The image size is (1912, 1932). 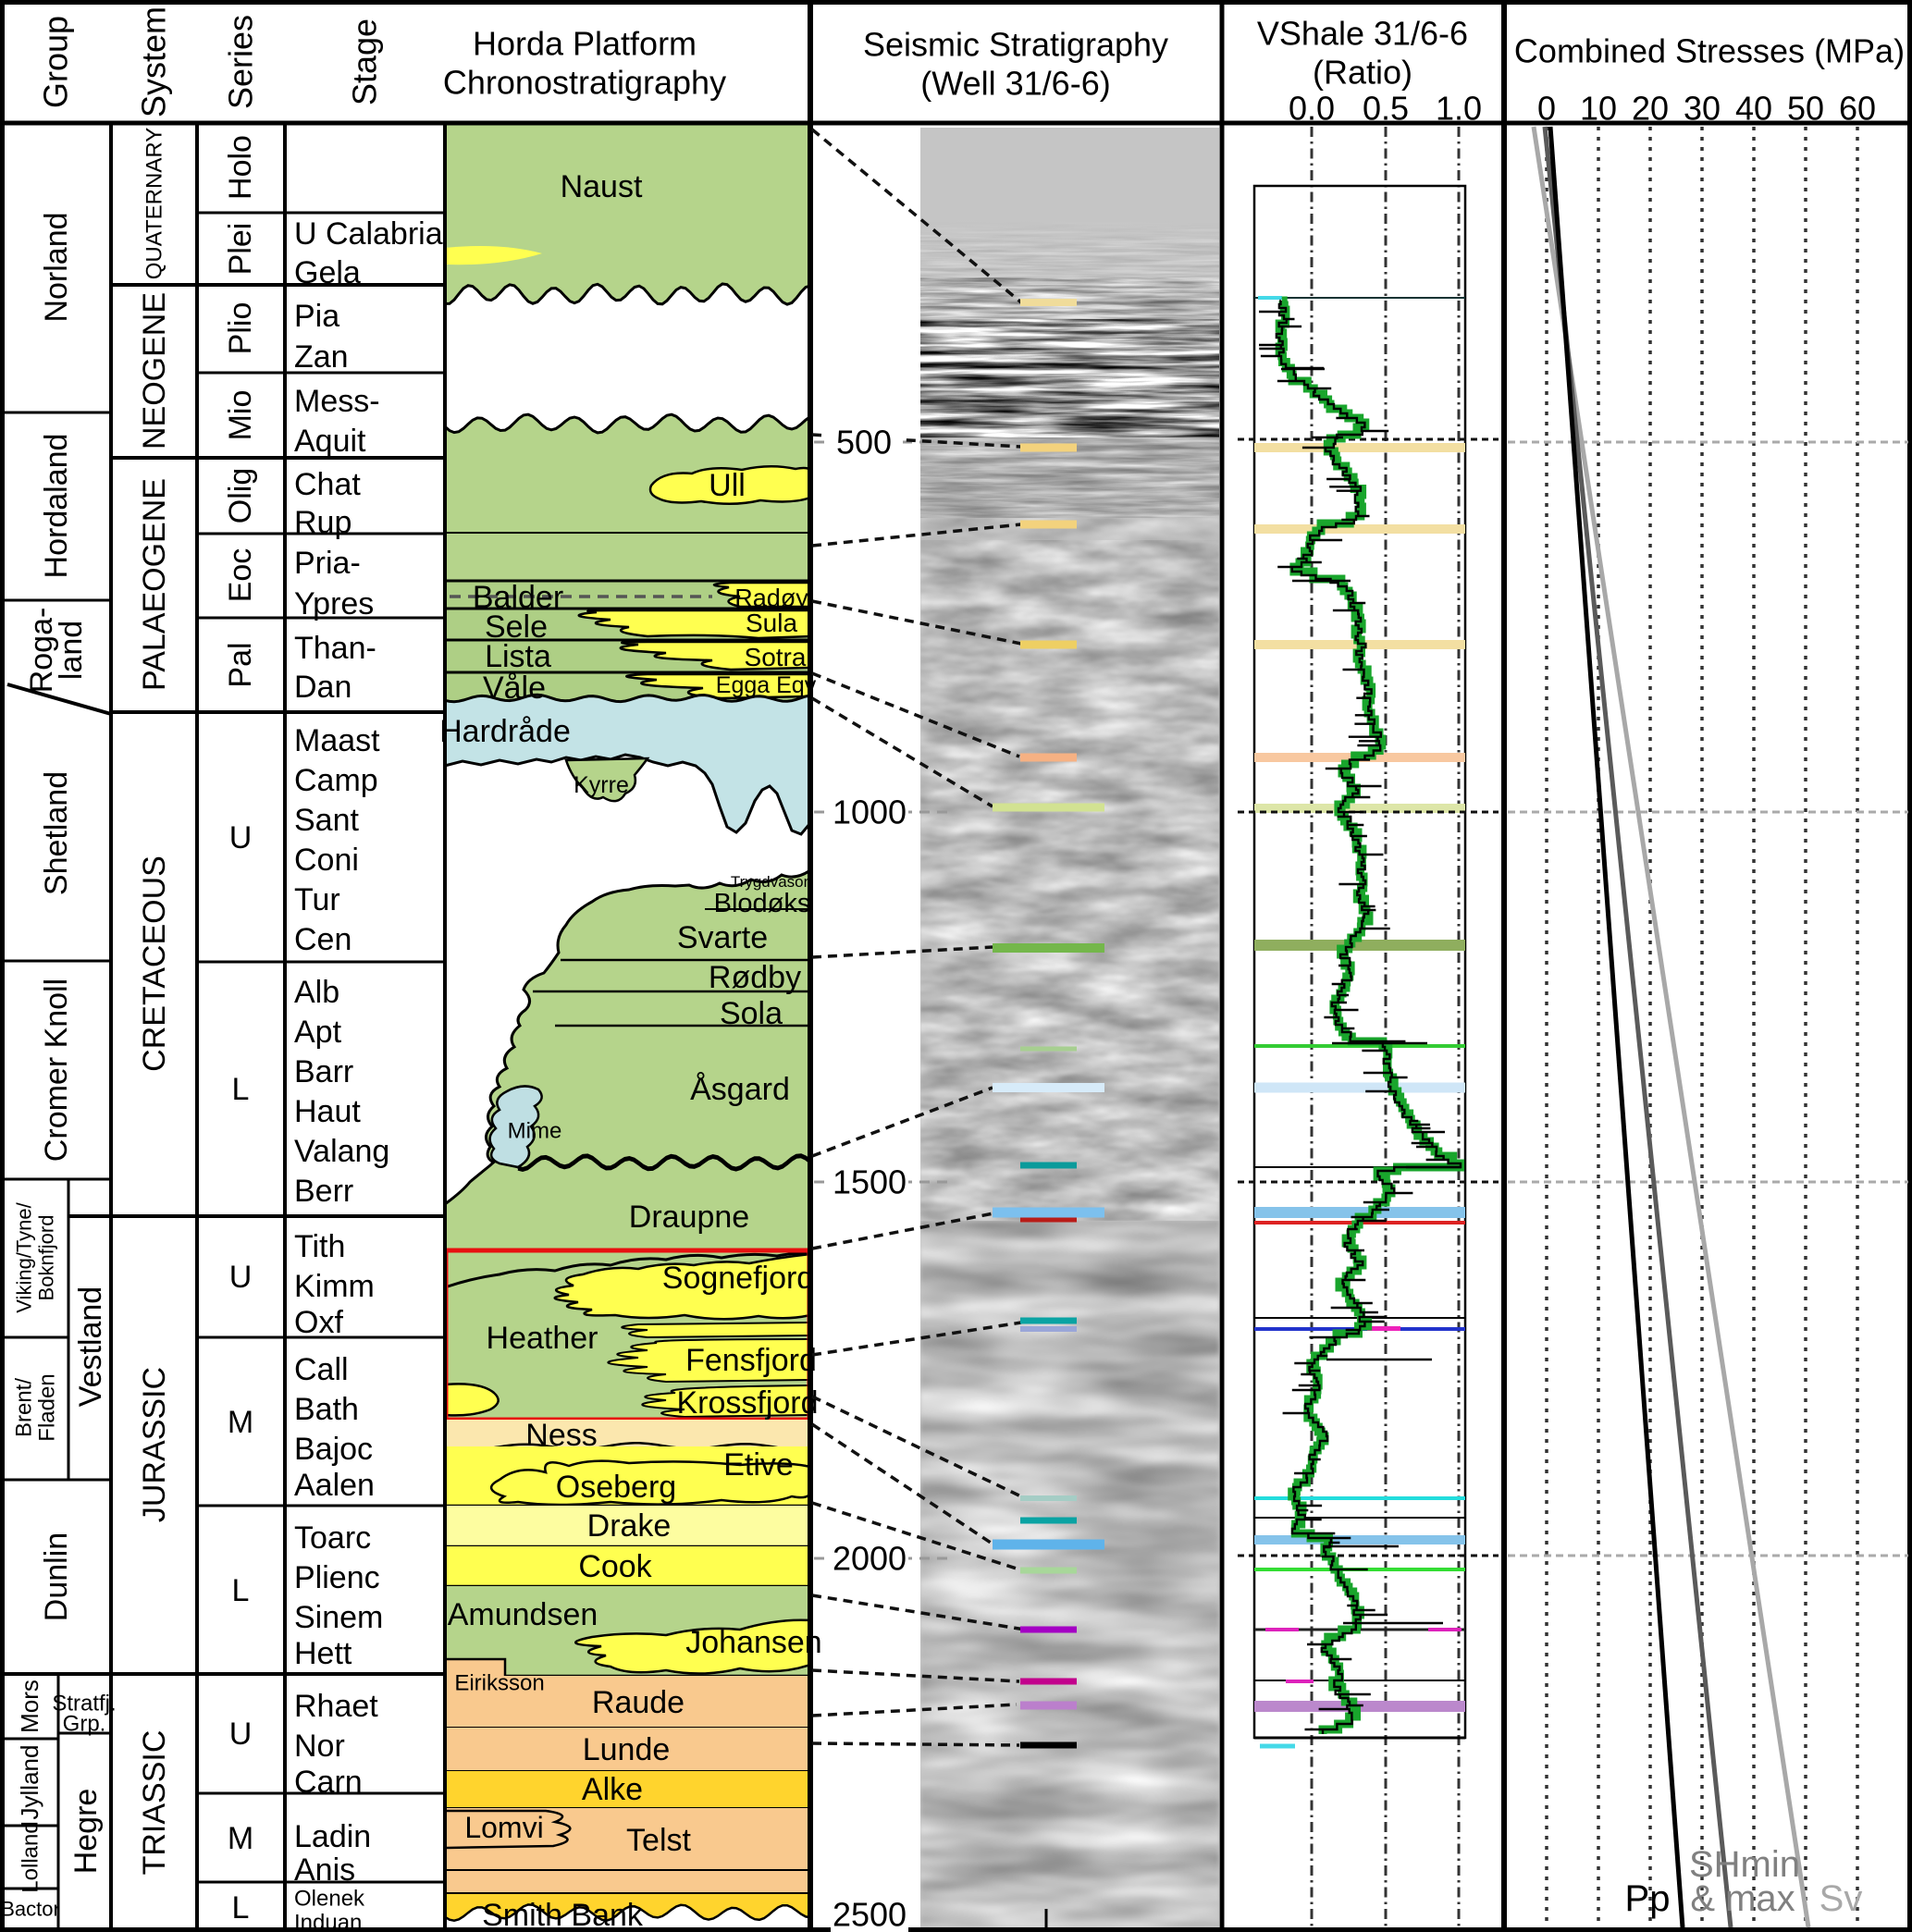 I want to click on svg-text: Rødby, so click(x=755, y=978).